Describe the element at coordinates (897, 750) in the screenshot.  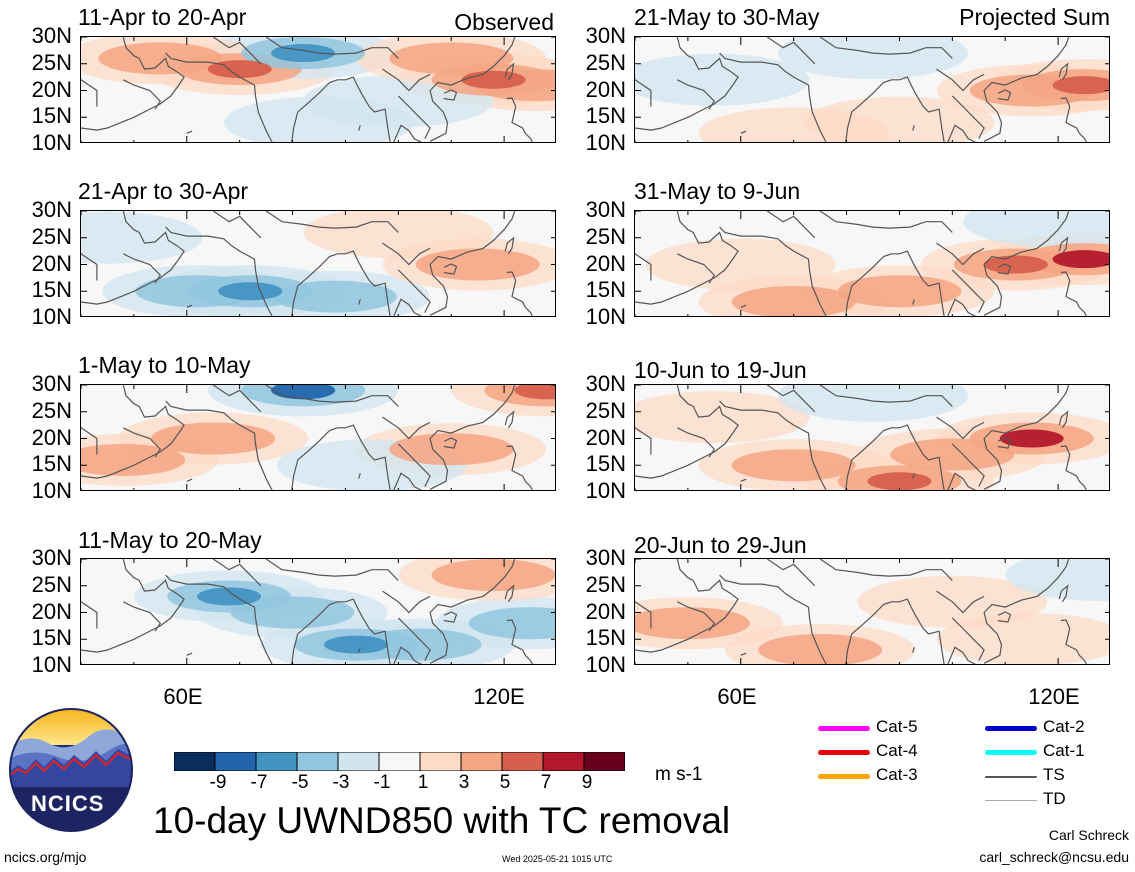
I see `legend-label: Cat-4` at that location.